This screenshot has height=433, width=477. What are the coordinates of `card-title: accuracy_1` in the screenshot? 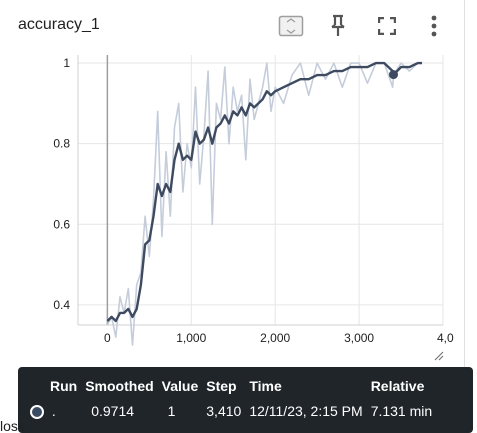 It's located at (59, 24).